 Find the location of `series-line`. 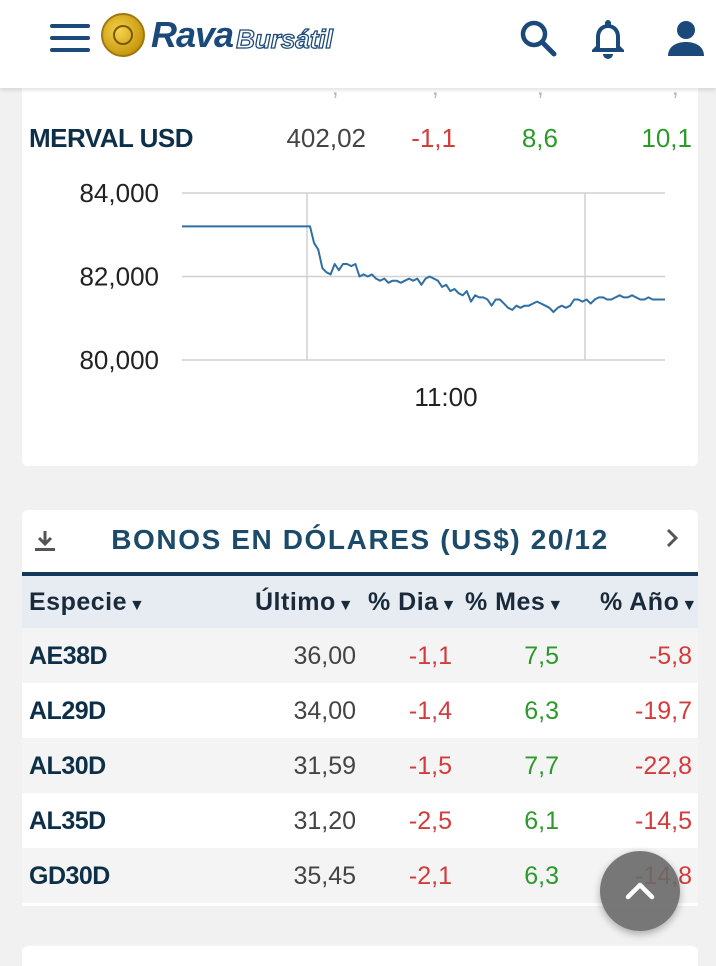

series-line is located at coordinates (423, 269).